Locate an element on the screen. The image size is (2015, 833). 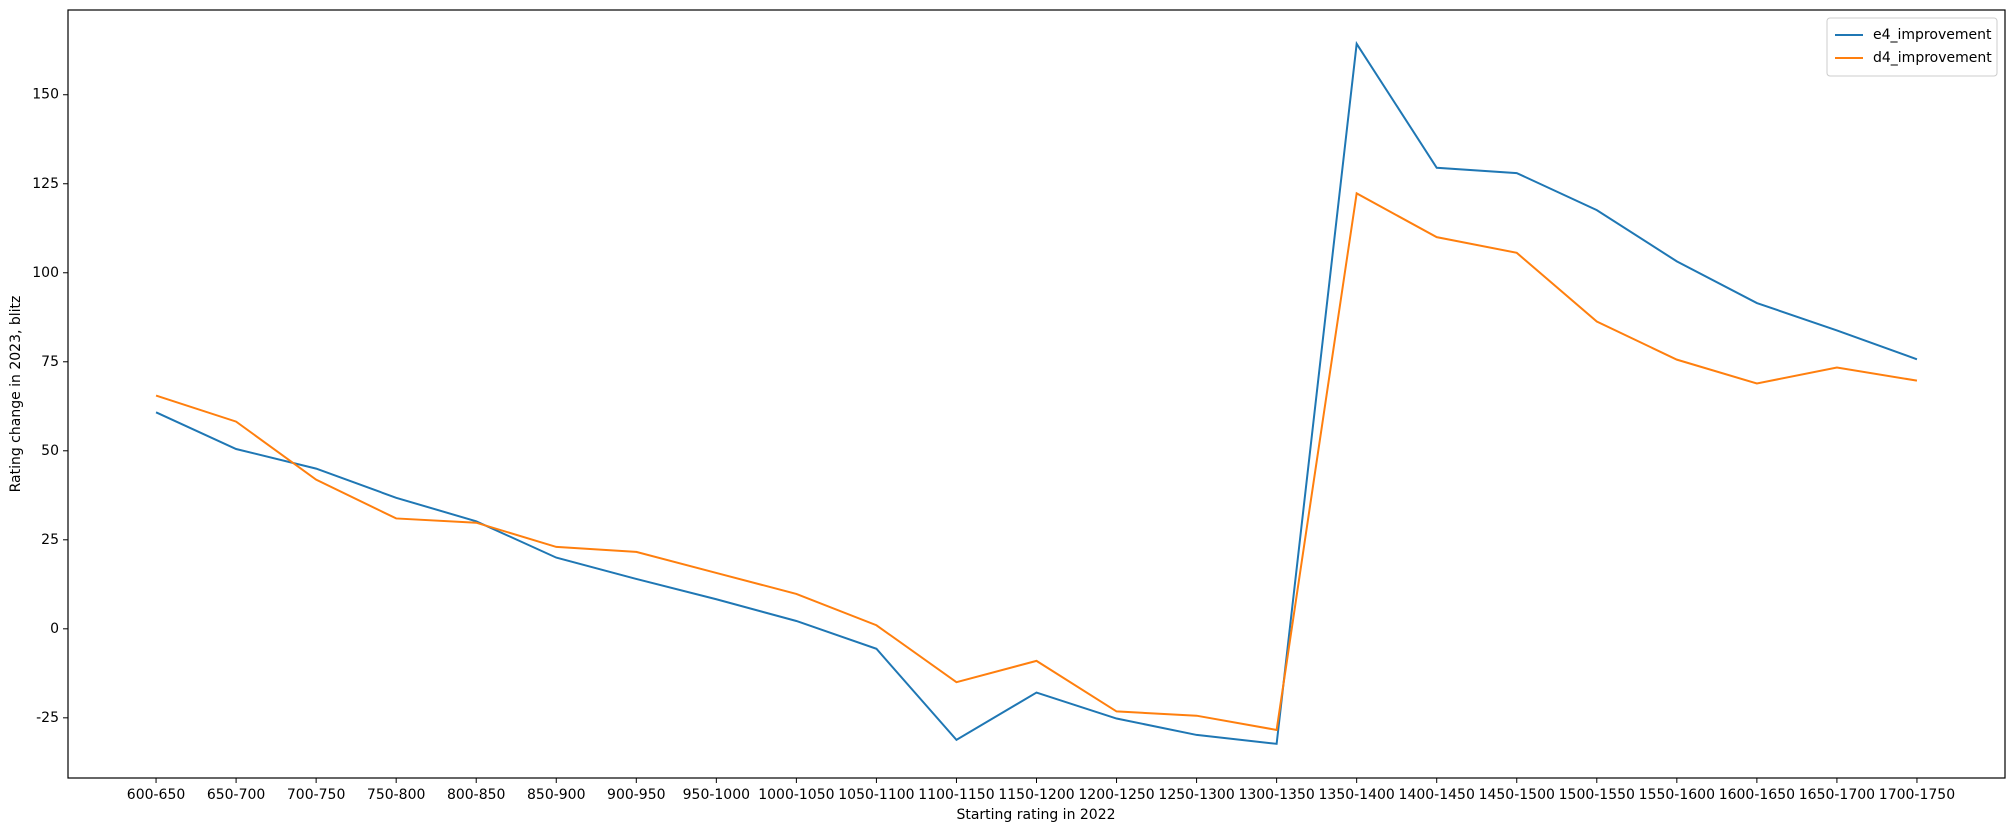
y-axis-label: Rating change in 2023, blitz is located at coordinates (16, 394).